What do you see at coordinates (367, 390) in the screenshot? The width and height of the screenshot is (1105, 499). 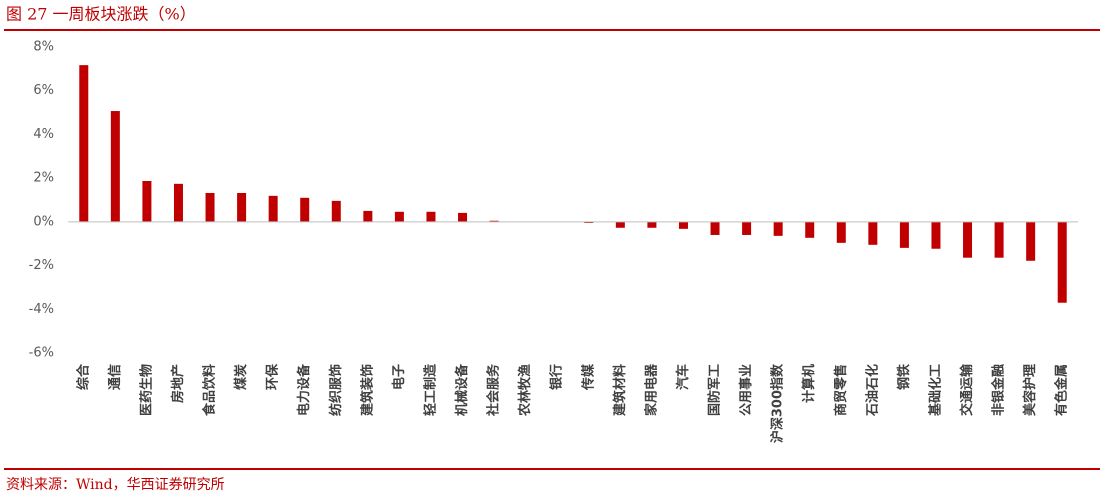 I see `x-tick-label: 建筑装饰` at bounding box center [367, 390].